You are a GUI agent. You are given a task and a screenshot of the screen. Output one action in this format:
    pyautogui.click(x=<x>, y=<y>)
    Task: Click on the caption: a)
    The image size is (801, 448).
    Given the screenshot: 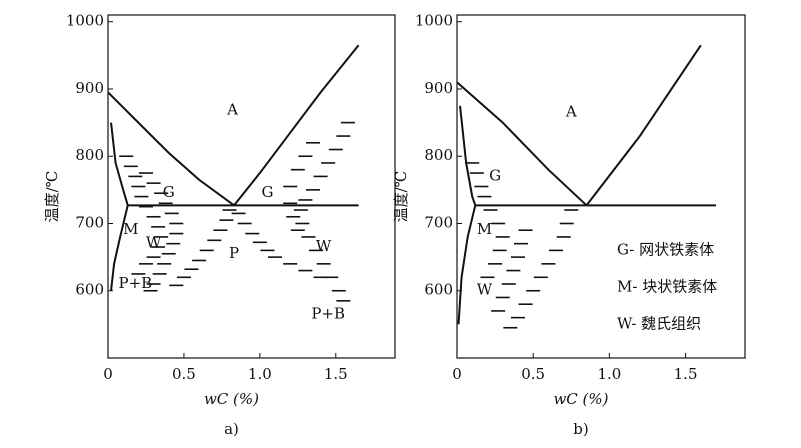 What is the action you would take?
    pyautogui.click(x=231, y=429)
    